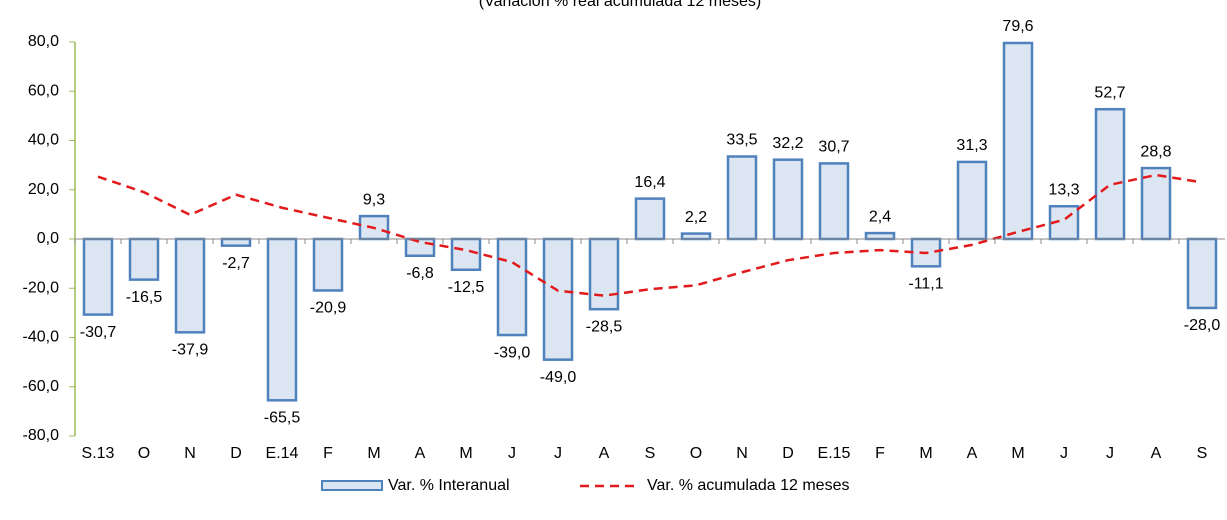 The image size is (1227, 520). I want to click on y-tick-label: -80,0, so click(41, 435).